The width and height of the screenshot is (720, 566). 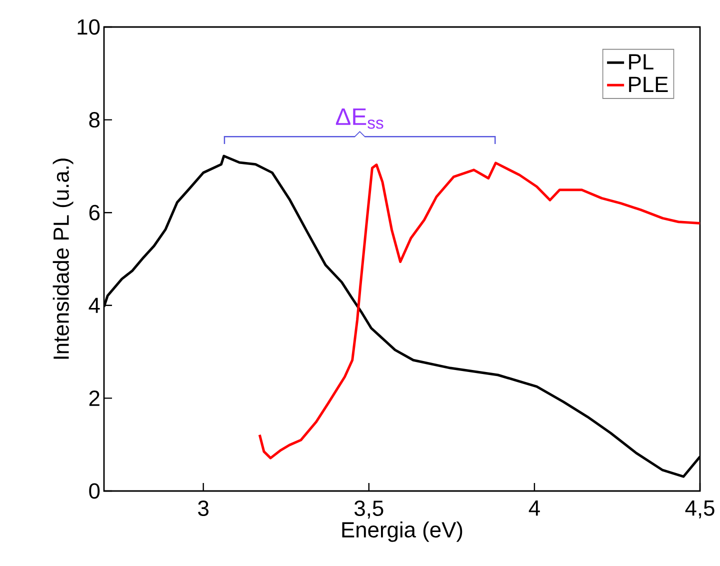 I want to click on x-tick-label: 4,5, so click(x=699, y=509).